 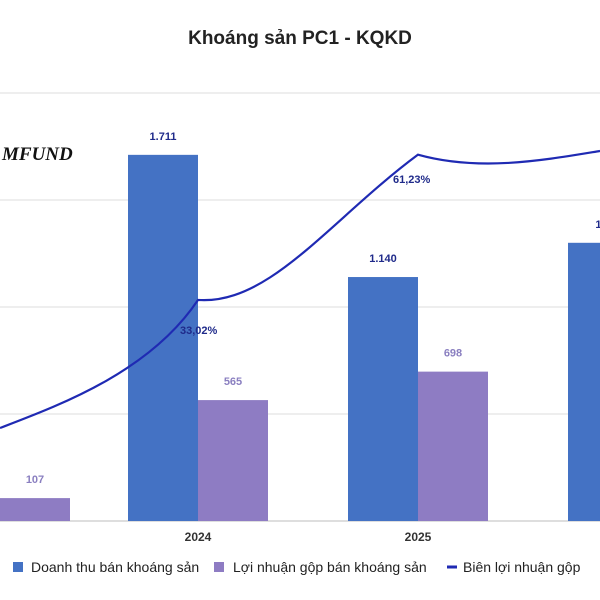 What do you see at coordinates (308, 537) in the screenshot?
I see `x-axis: 2024 2025` at bounding box center [308, 537].